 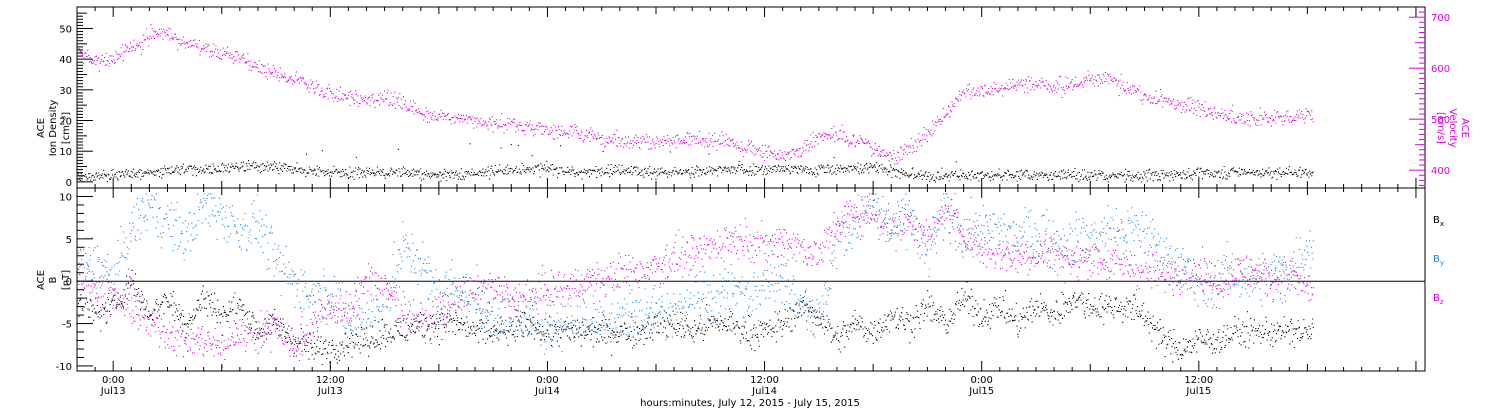 I want to click on density-axis-label-3: [cm⁻³], so click(x=66, y=128).